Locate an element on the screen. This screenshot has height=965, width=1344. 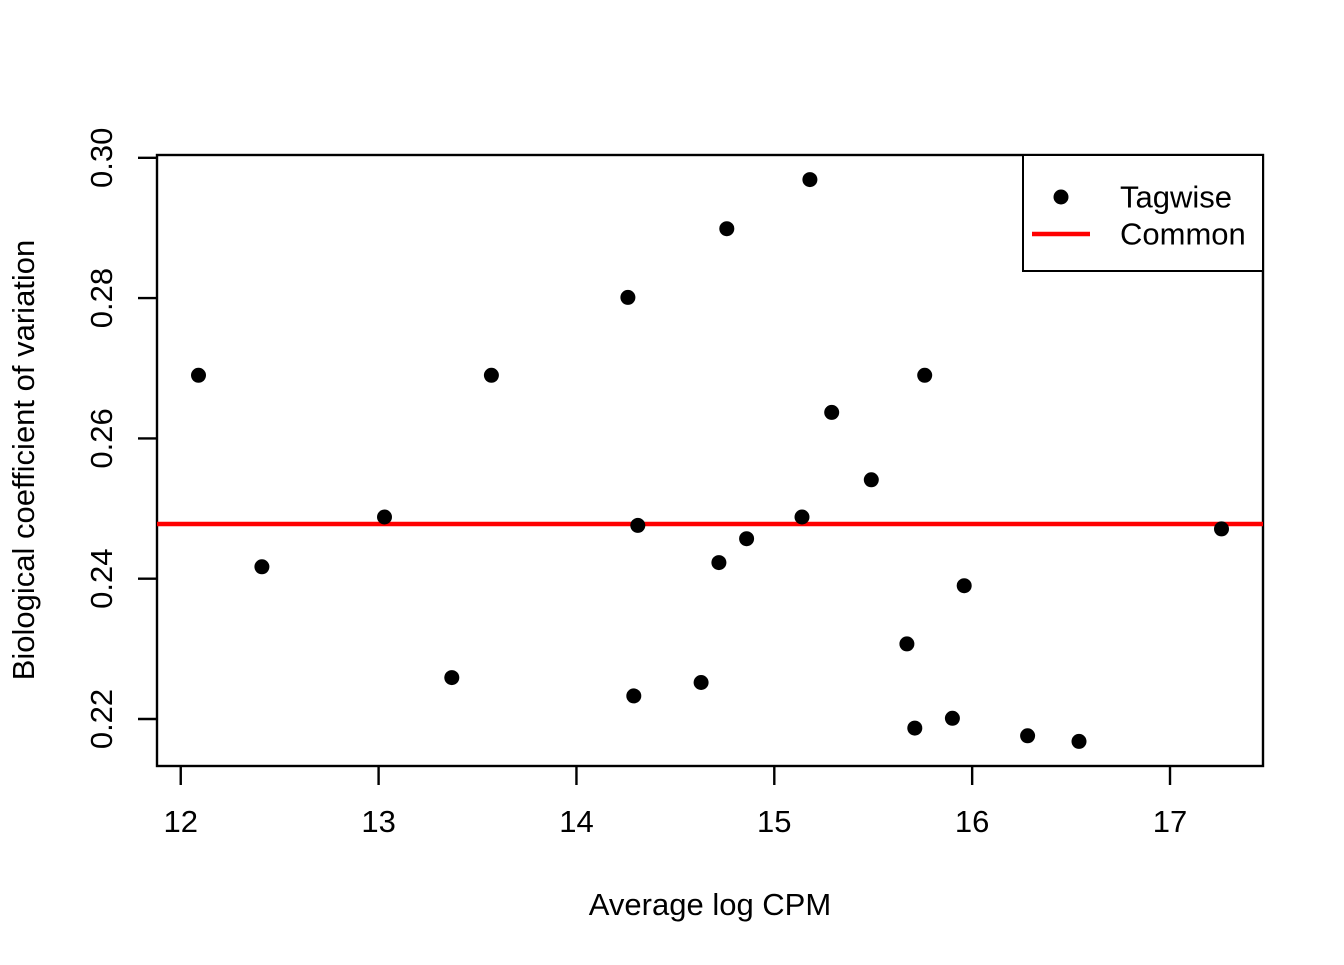
x-axis: 12 13 14 15 16 17 is located at coordinates (675, 802).